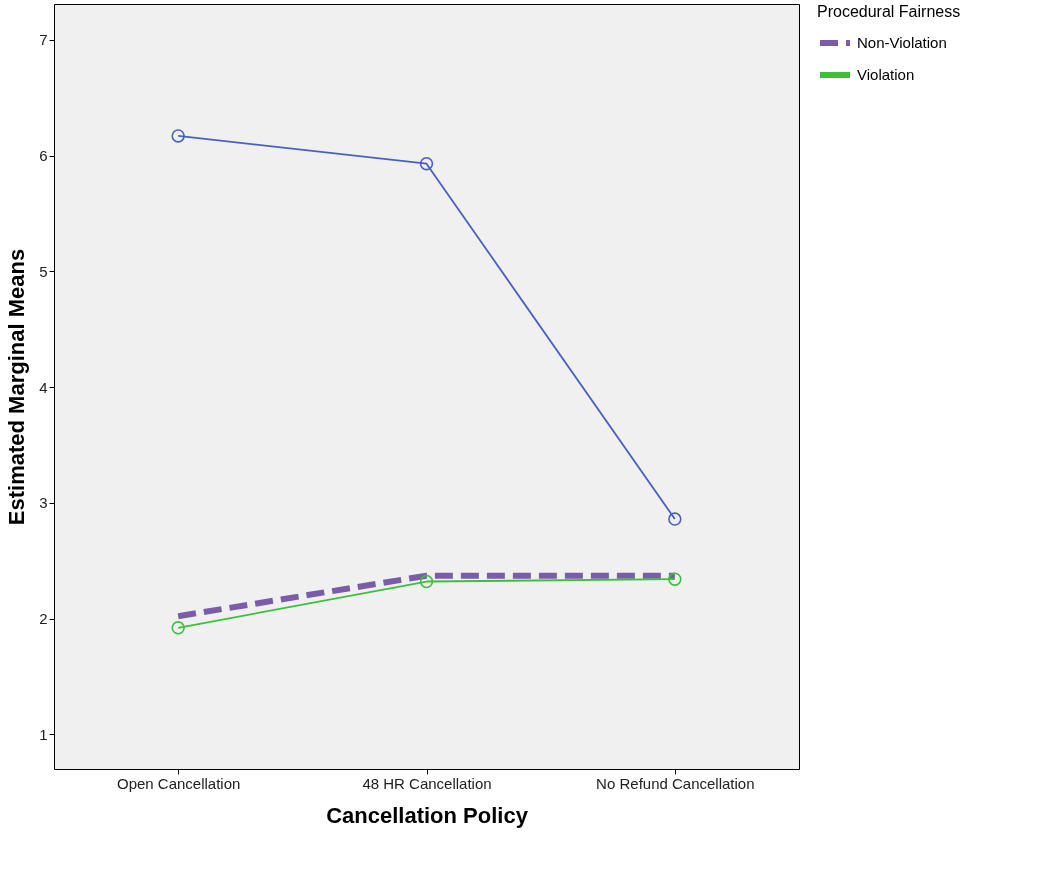 The height and width of the screenshot is (878, 1050). What do you see at coordinates (902, 42) in the screenshot?
I see `legend-label: Non-Violation` at bounding box center [902, 42].